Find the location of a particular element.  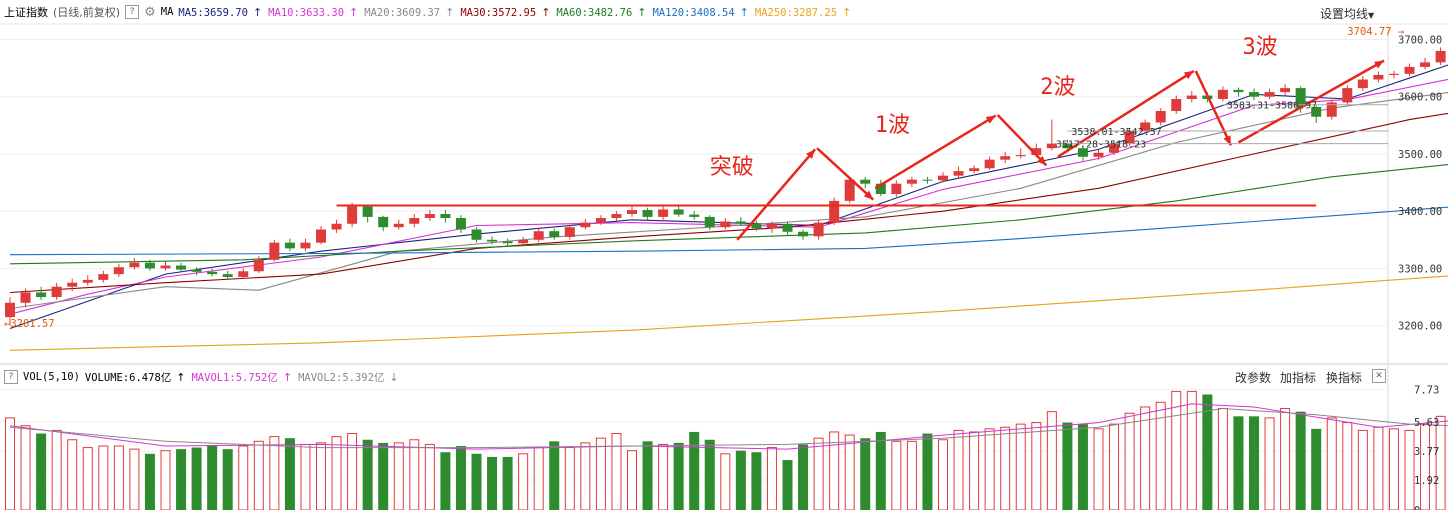

mode-label: (日线,前复权) is located at coordinates (87, 12).